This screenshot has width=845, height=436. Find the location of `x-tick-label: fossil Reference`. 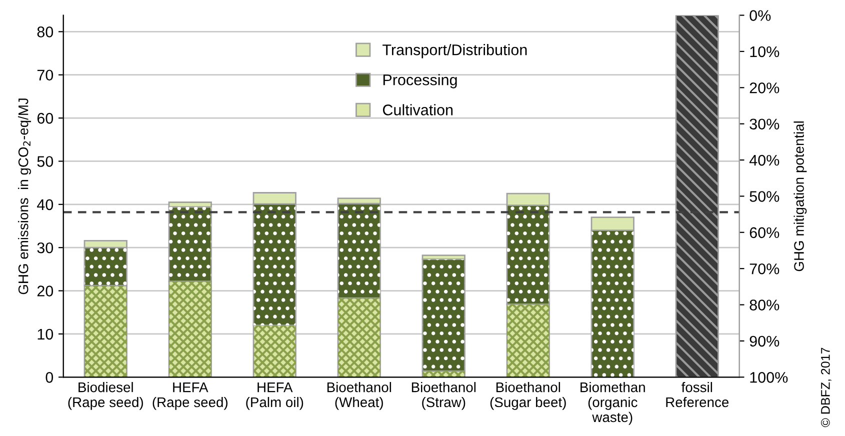

x-tick-label: fossil Reference is located at coordinates (697, 395).